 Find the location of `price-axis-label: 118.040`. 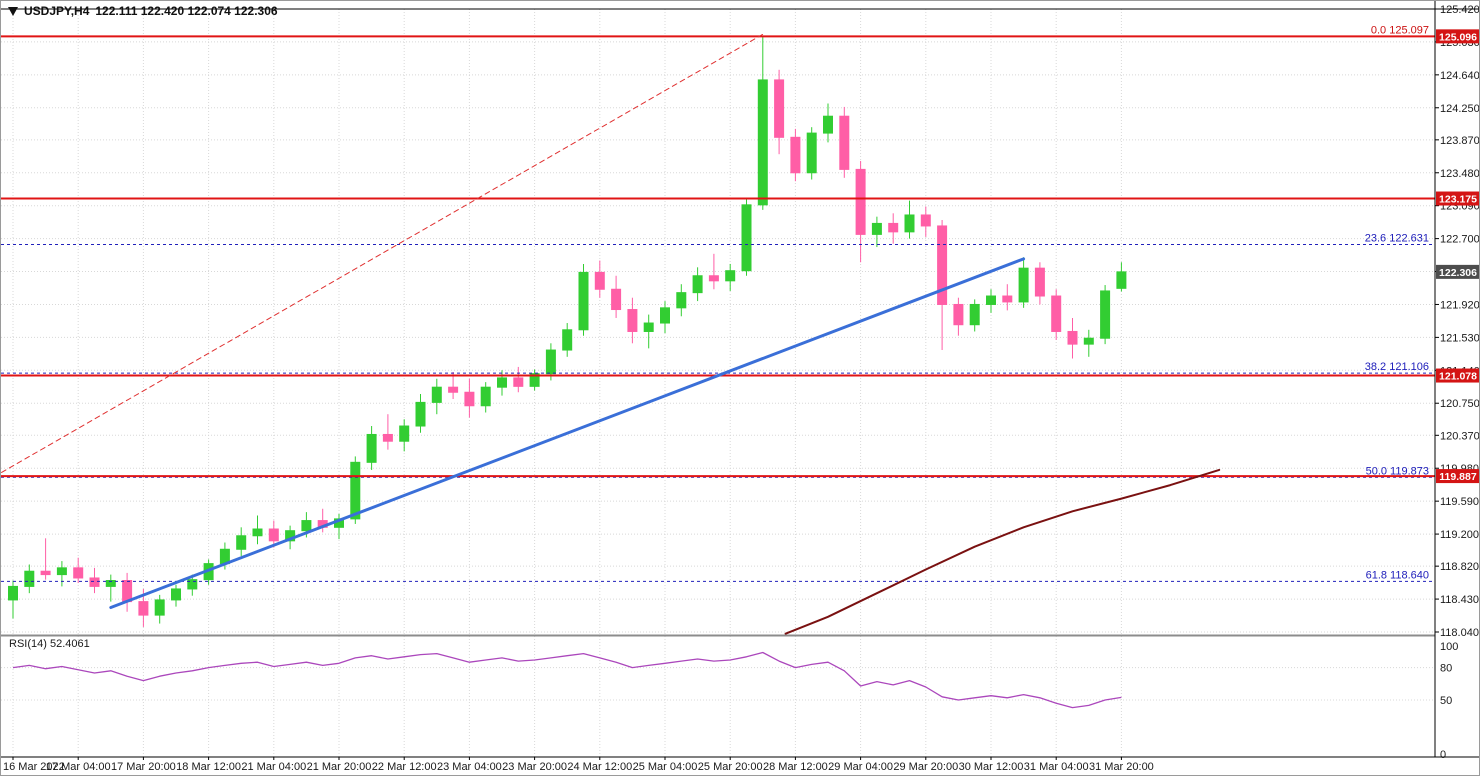

price-axis-label: 118.040 is located at coordinates (1459, 633).